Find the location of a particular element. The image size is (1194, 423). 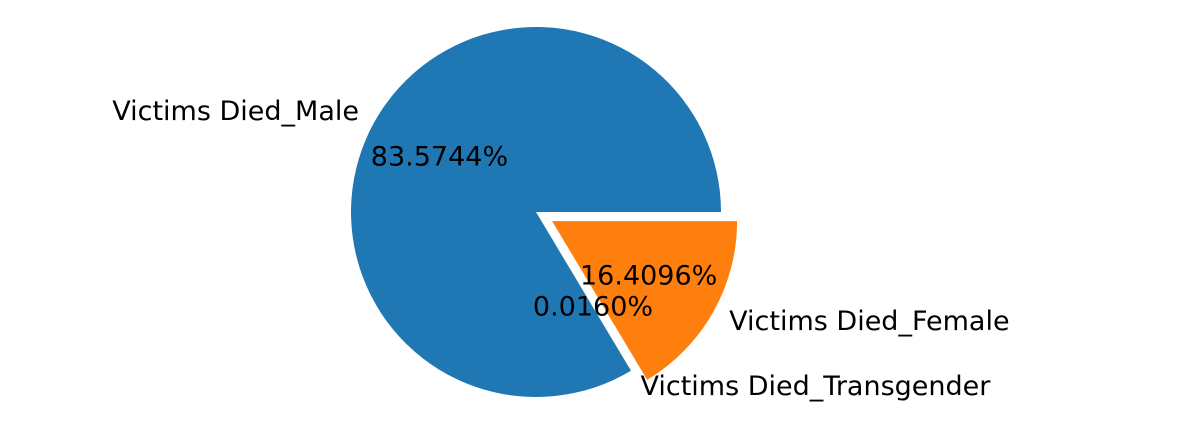

pie-category-label-victims-died-male: Victims Died_Male is located at coordinates (235, 111).